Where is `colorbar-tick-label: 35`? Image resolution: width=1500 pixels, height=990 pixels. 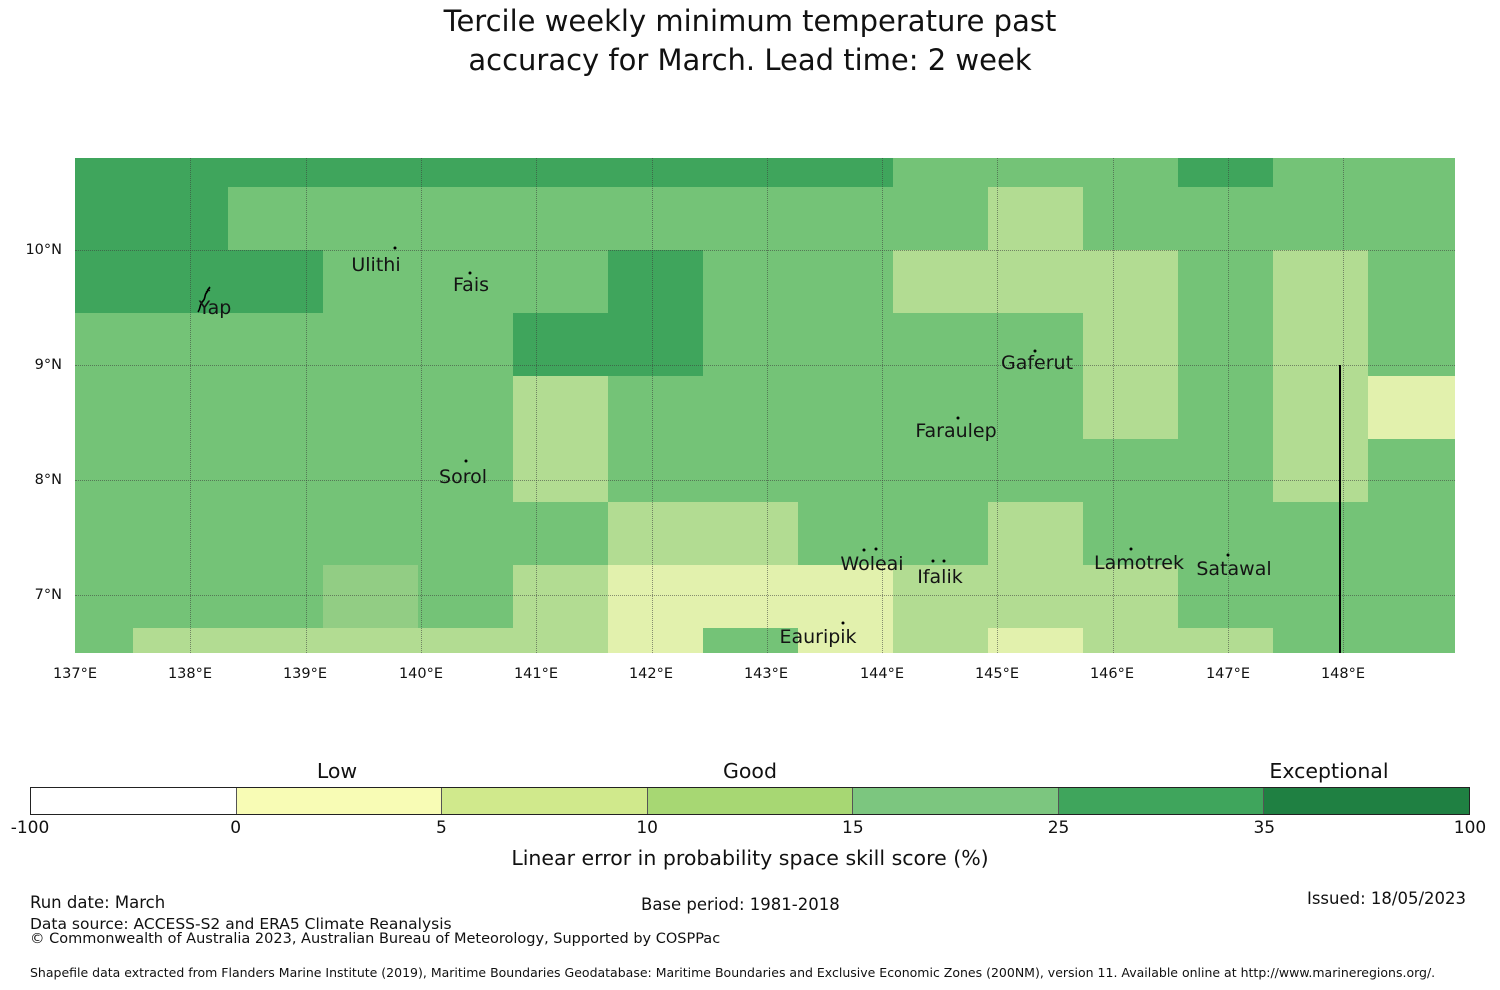 colorbar-tick-label: 35 is located at coordinates (1264, 828).